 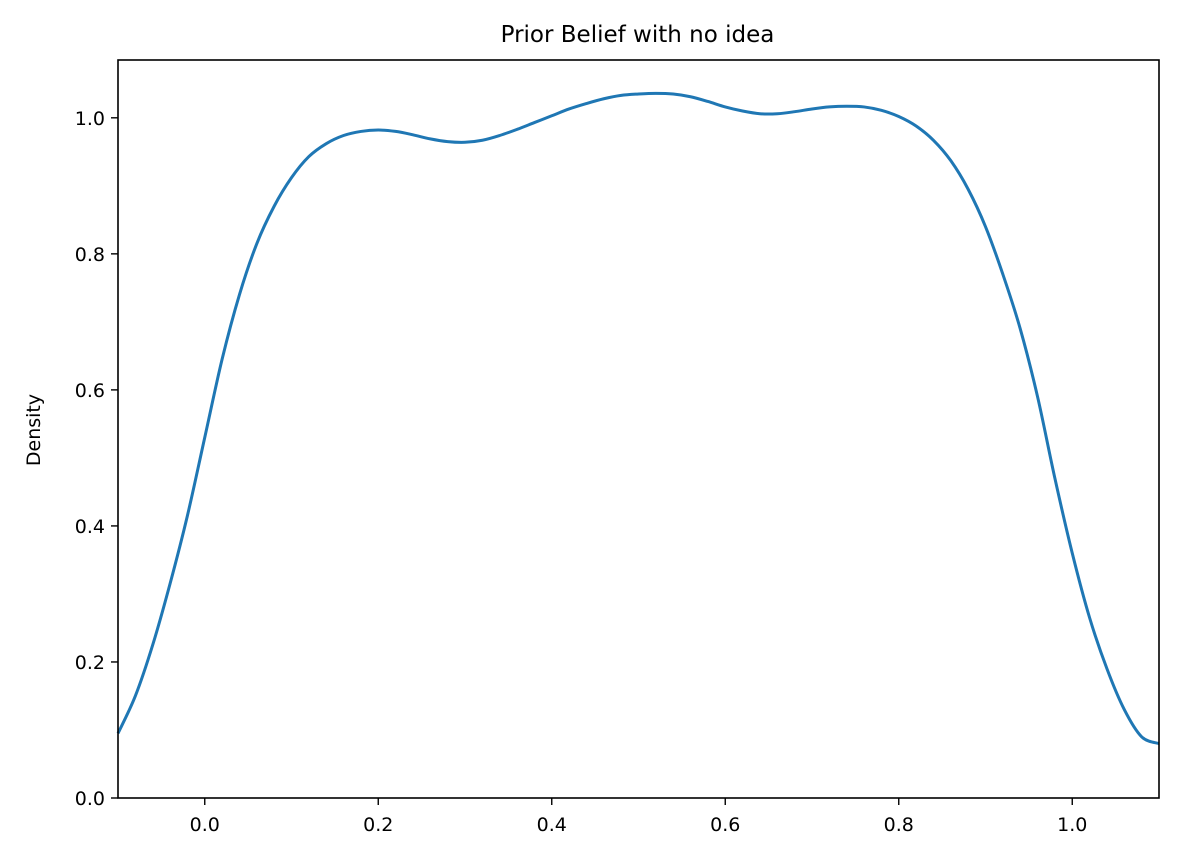 I want to click on x-tick-label: 0.6, so click(x=725, y=825).